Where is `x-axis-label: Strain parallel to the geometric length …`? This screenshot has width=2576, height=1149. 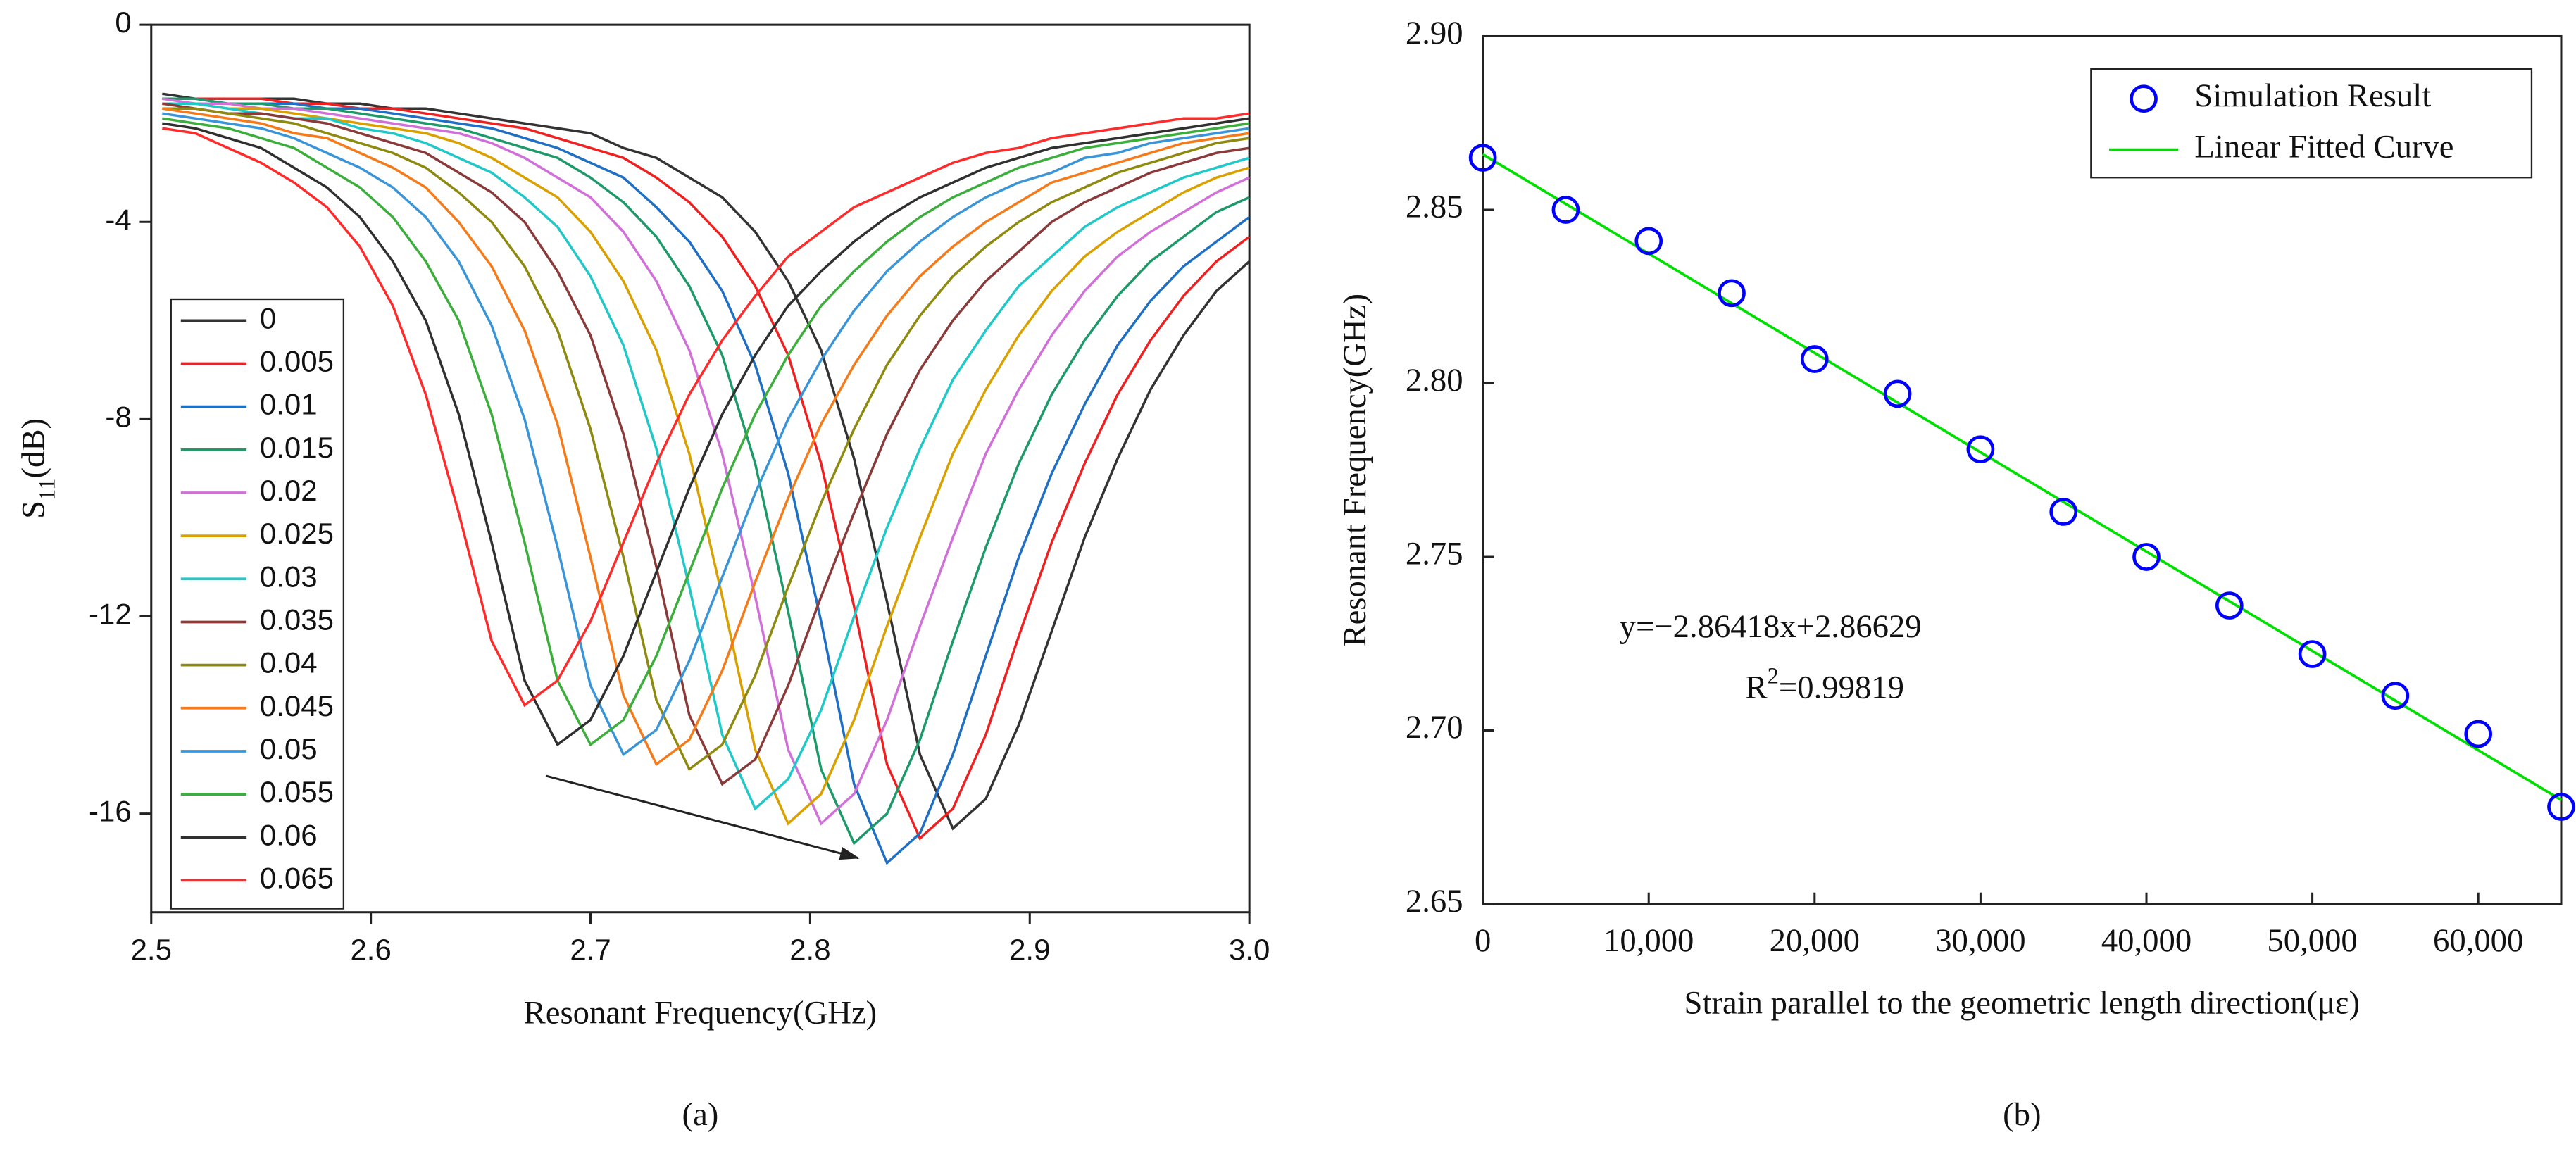 x-axis-label: Strain parallel to the geometric length … is located at coordinates (2022, 1003).